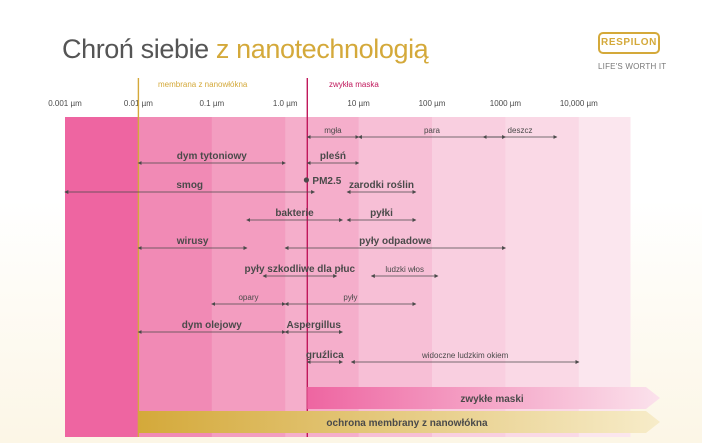 The width and height of the screenshot is (702, 443). What do you see at coordinates (203, 84) in the screenshot?
I see `membrane-marker-label: membrana z nanowłókna` at bounding box center [203, 84].